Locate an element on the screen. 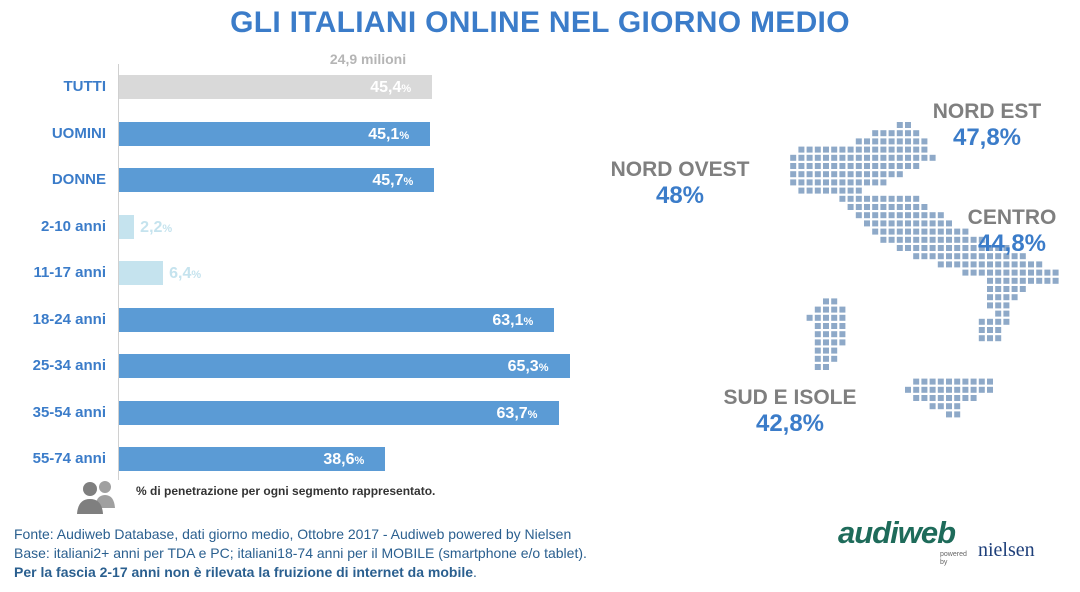 This screenshot has width=1080, height=592. bar-value-label: 2,2% is located at coordinates (156, 227).